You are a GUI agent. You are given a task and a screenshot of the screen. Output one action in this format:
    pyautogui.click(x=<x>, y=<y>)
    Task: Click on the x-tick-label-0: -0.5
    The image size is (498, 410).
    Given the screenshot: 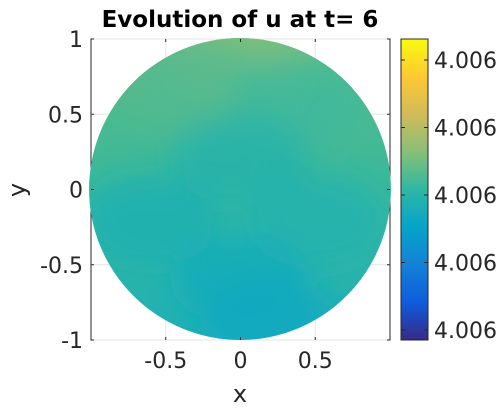 What is the action you would take?
    pyautogui.click(x=165, y=361)
    